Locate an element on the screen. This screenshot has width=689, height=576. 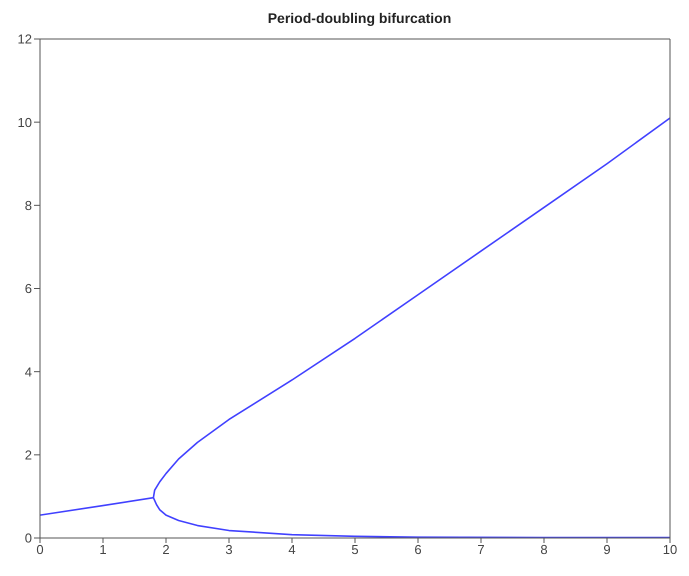
x-tick-label: 5 is located at coordinates (355, 550).